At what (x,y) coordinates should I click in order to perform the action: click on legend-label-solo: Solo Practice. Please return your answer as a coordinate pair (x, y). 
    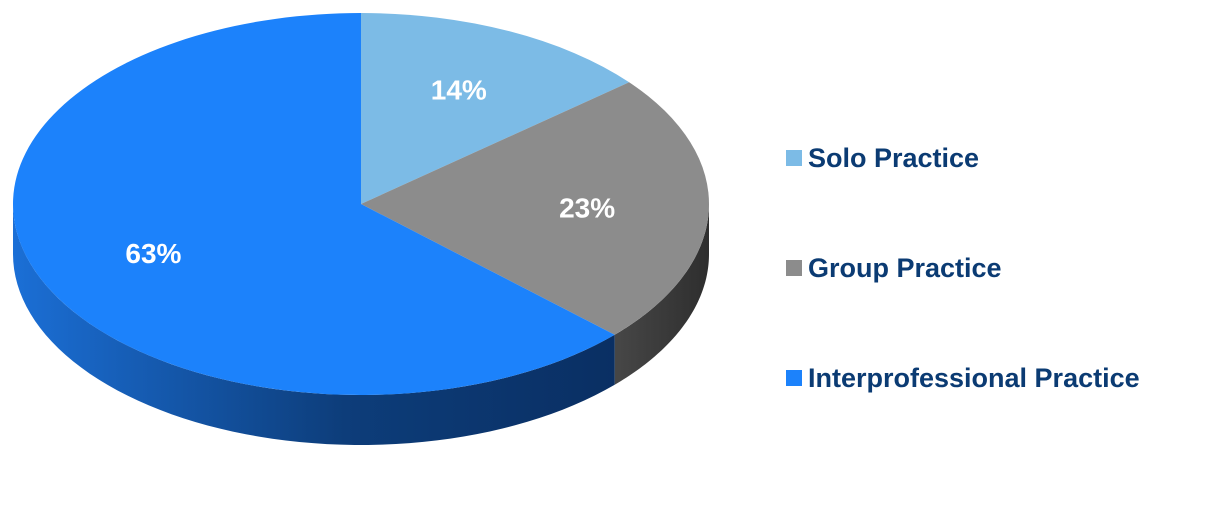
    Looking at the image, I should click on (894, 157).